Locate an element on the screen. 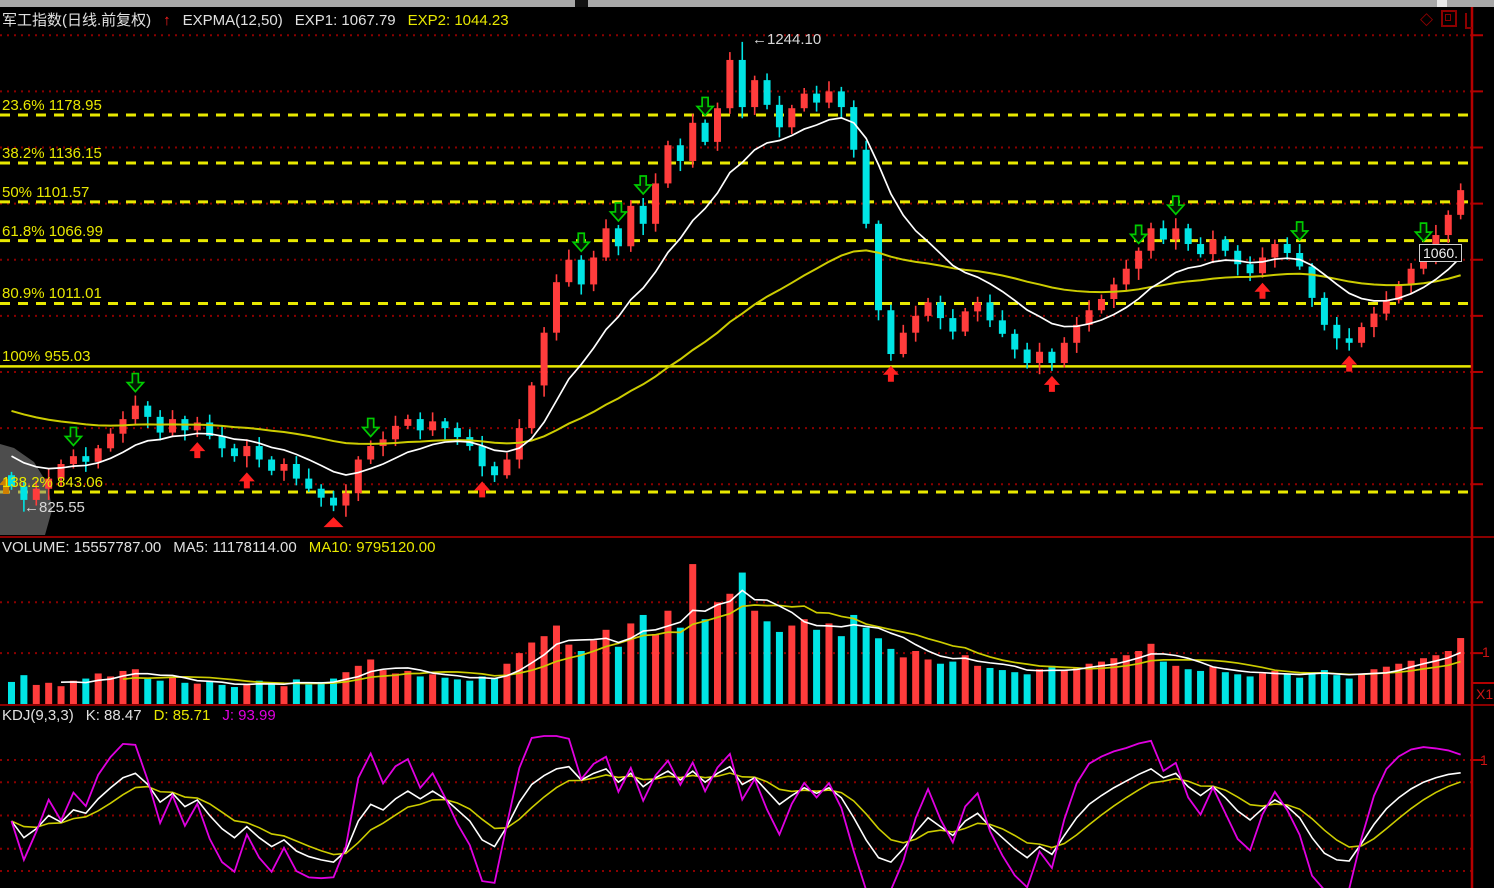  volume-ma10-value: MA10: 9795120.00 is located at coordinates (372, 547).